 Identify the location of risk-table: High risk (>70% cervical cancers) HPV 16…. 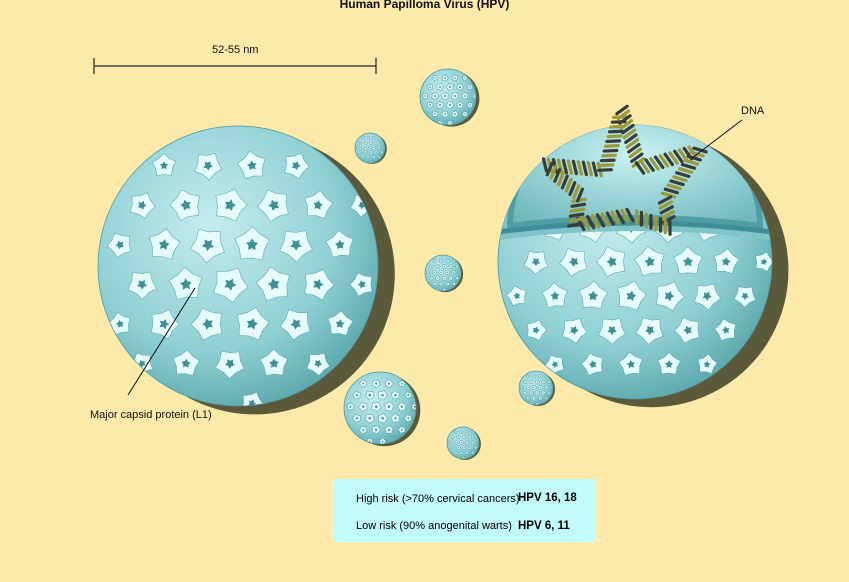
(465, 510).